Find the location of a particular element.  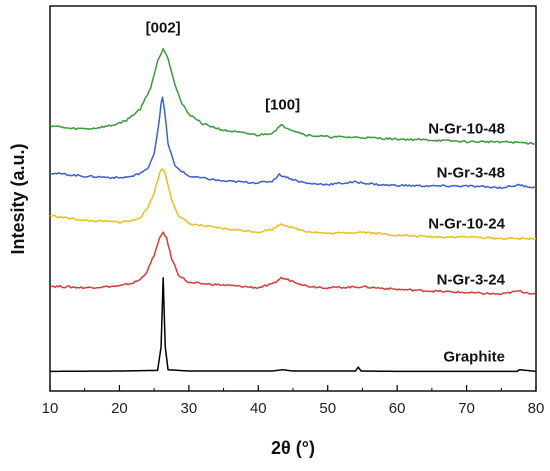

y-axis-label: Intesity (a.u.) is located at coordinates (18, 198).